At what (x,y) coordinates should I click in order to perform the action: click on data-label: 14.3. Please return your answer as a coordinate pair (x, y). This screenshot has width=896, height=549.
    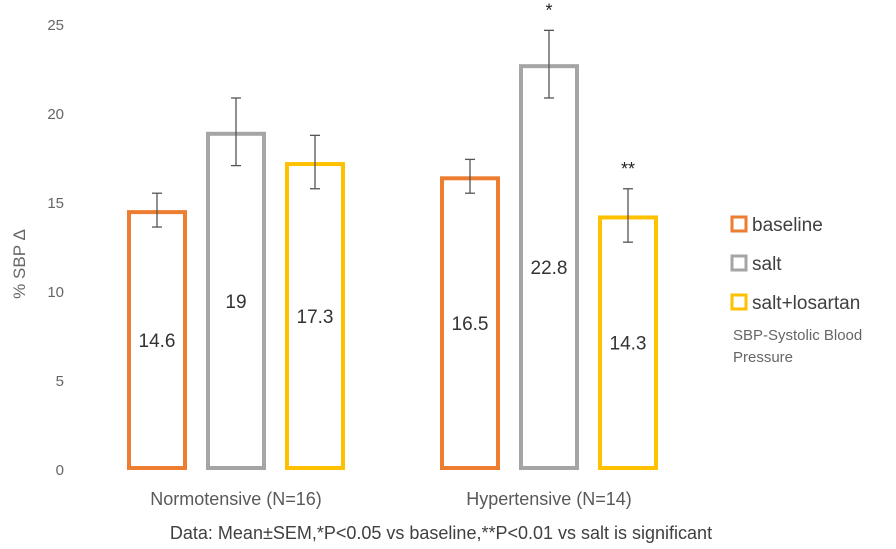
    Looking at the image, I should click on (628, 344).